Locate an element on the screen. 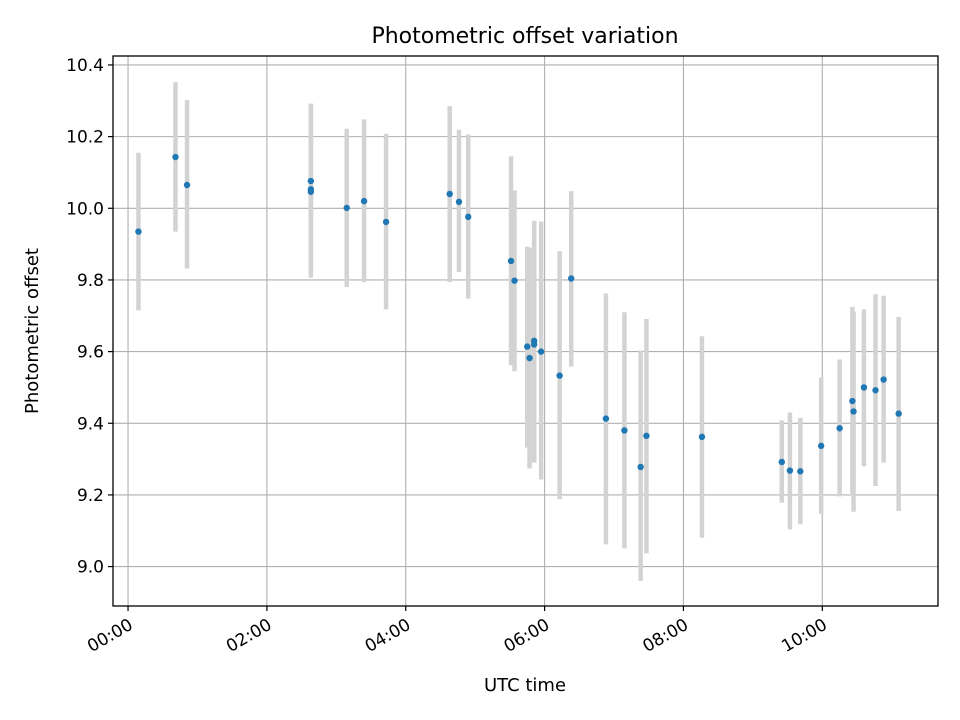  y-tick-label: 10.4 is located at coordinates (85, 66).